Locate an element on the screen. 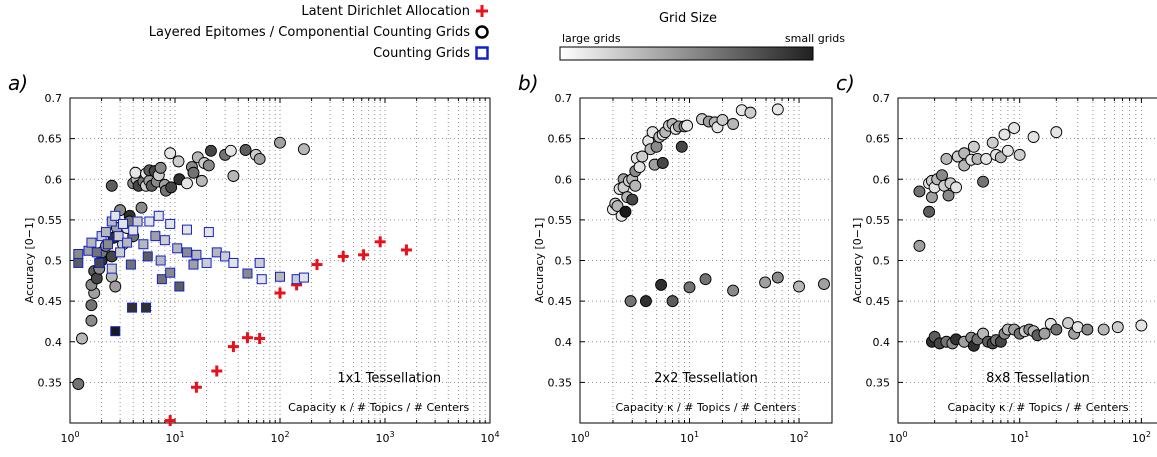  colorbar-left-label: large grids is located at coordinates (591, 38).